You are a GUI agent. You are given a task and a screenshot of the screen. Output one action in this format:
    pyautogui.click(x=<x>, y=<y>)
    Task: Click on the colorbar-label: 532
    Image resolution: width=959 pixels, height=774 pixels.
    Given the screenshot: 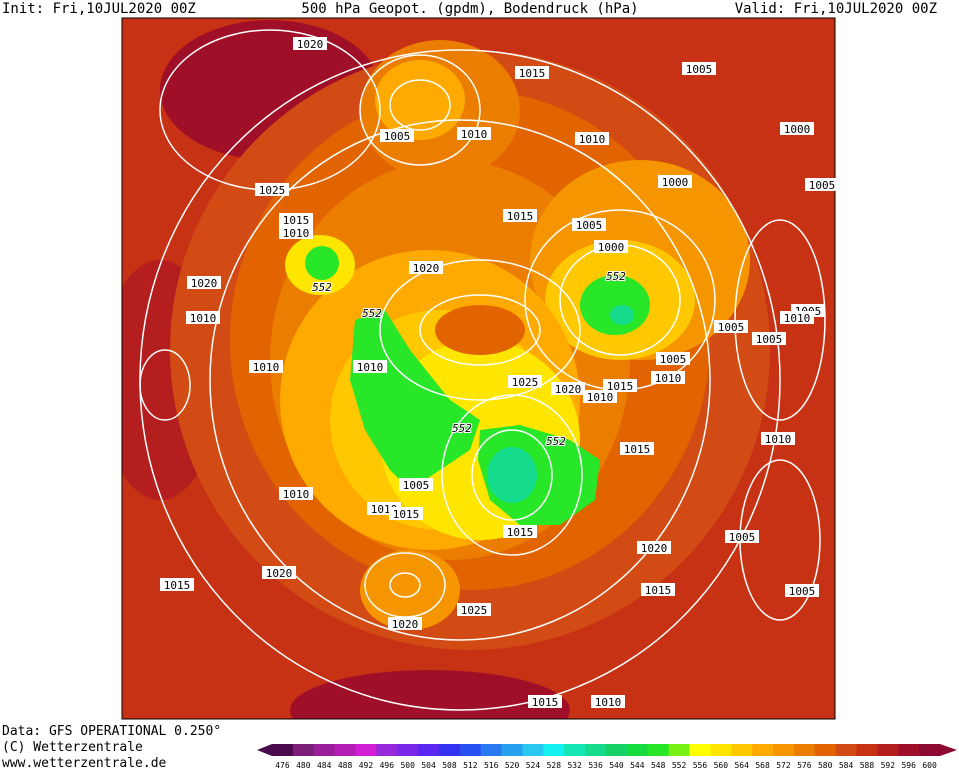 What is the action you would take?
    pyautogui.click(x=574, y=765)
    